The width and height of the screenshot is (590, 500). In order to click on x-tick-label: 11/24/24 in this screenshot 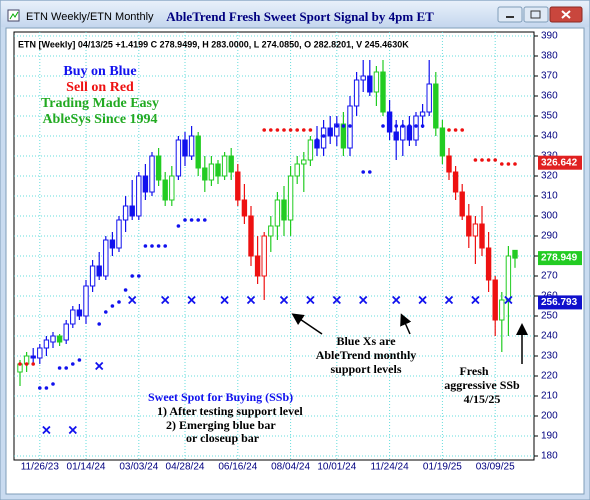, I will do `click(390, 467)`.